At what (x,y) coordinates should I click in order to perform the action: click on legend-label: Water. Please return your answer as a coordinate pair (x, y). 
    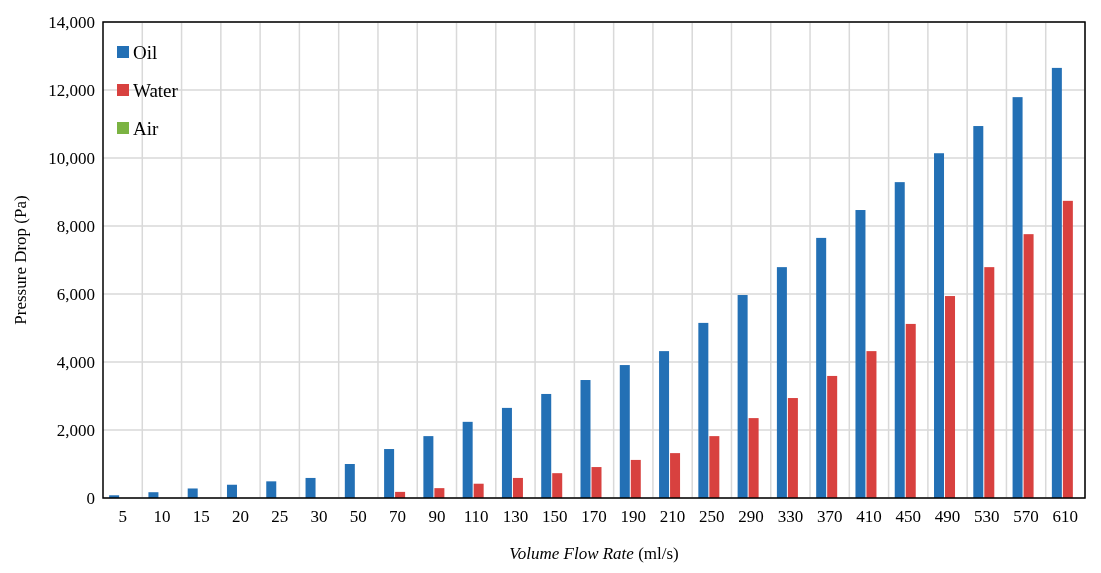
    Looking at the image, I should click on (156, 90).